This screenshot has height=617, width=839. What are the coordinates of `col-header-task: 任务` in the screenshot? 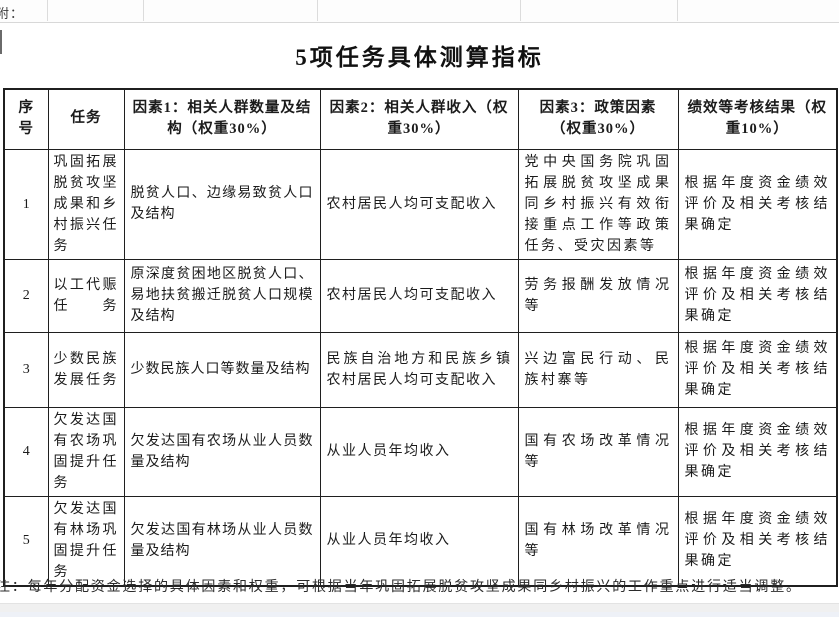 It's located at (86, 119).